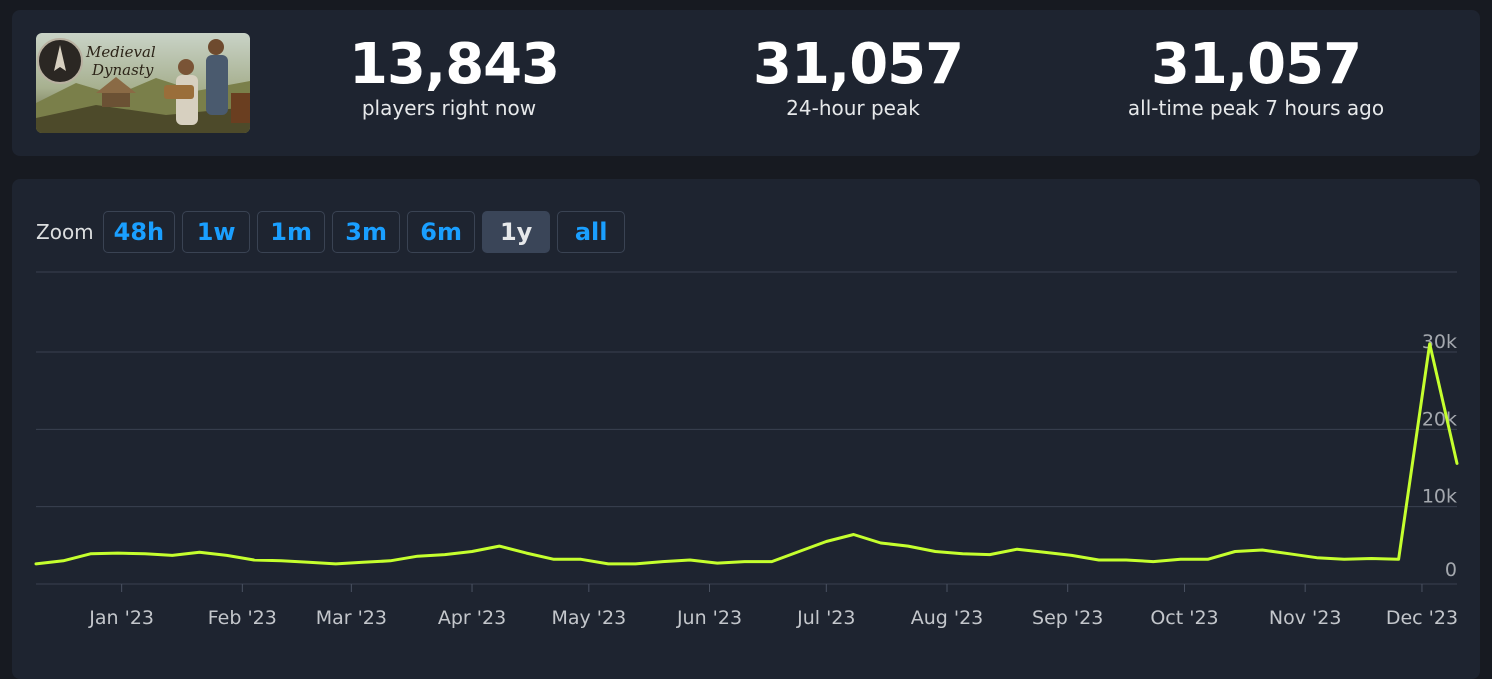 The image size is (1492, 679). I want to click on zoom-1m-button: 1m, so click(291, 232).